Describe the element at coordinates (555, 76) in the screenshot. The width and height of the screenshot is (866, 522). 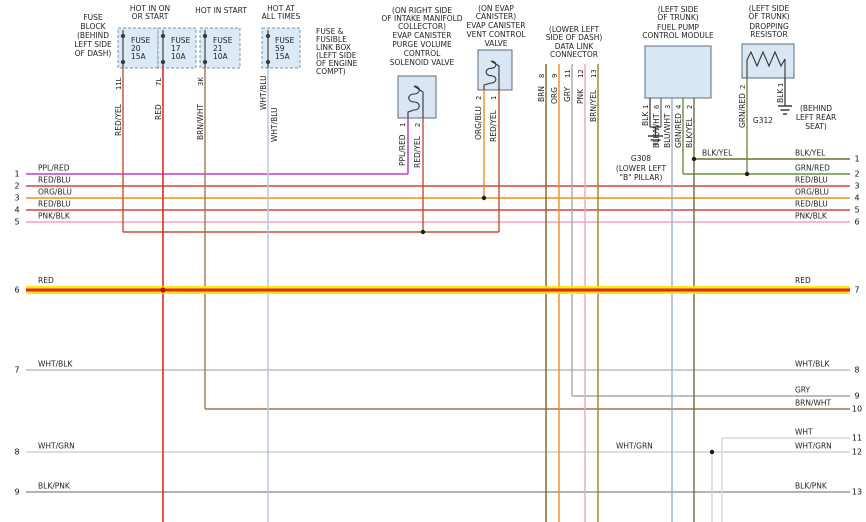
I see `wire-pin: 9` at that location.